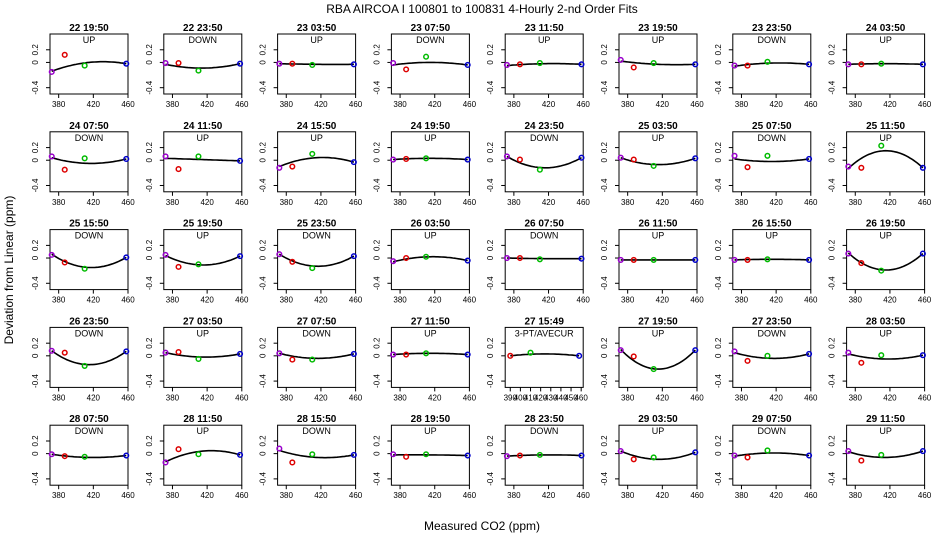 Image resolution: width=936 pixels, height=540 pixels. What do you see at coordinates (431, 126) in the screenshot?
I see `panel-title: 24 19:50` at bounding box center [431, 126].